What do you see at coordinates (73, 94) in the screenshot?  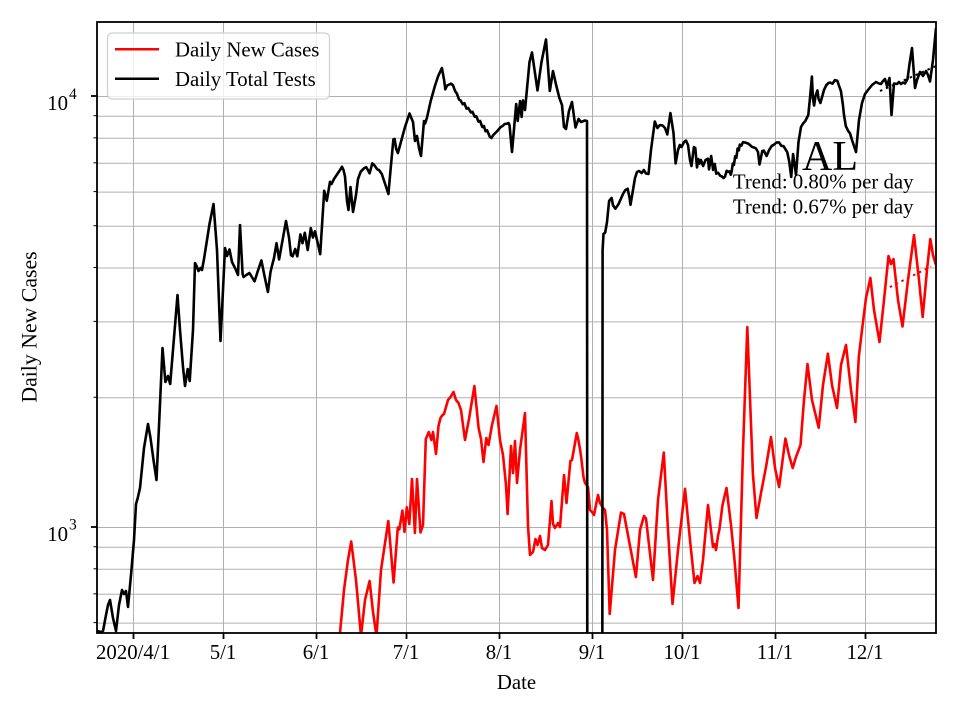 I see `svg-text: 4` at bounding box center [73, 94].